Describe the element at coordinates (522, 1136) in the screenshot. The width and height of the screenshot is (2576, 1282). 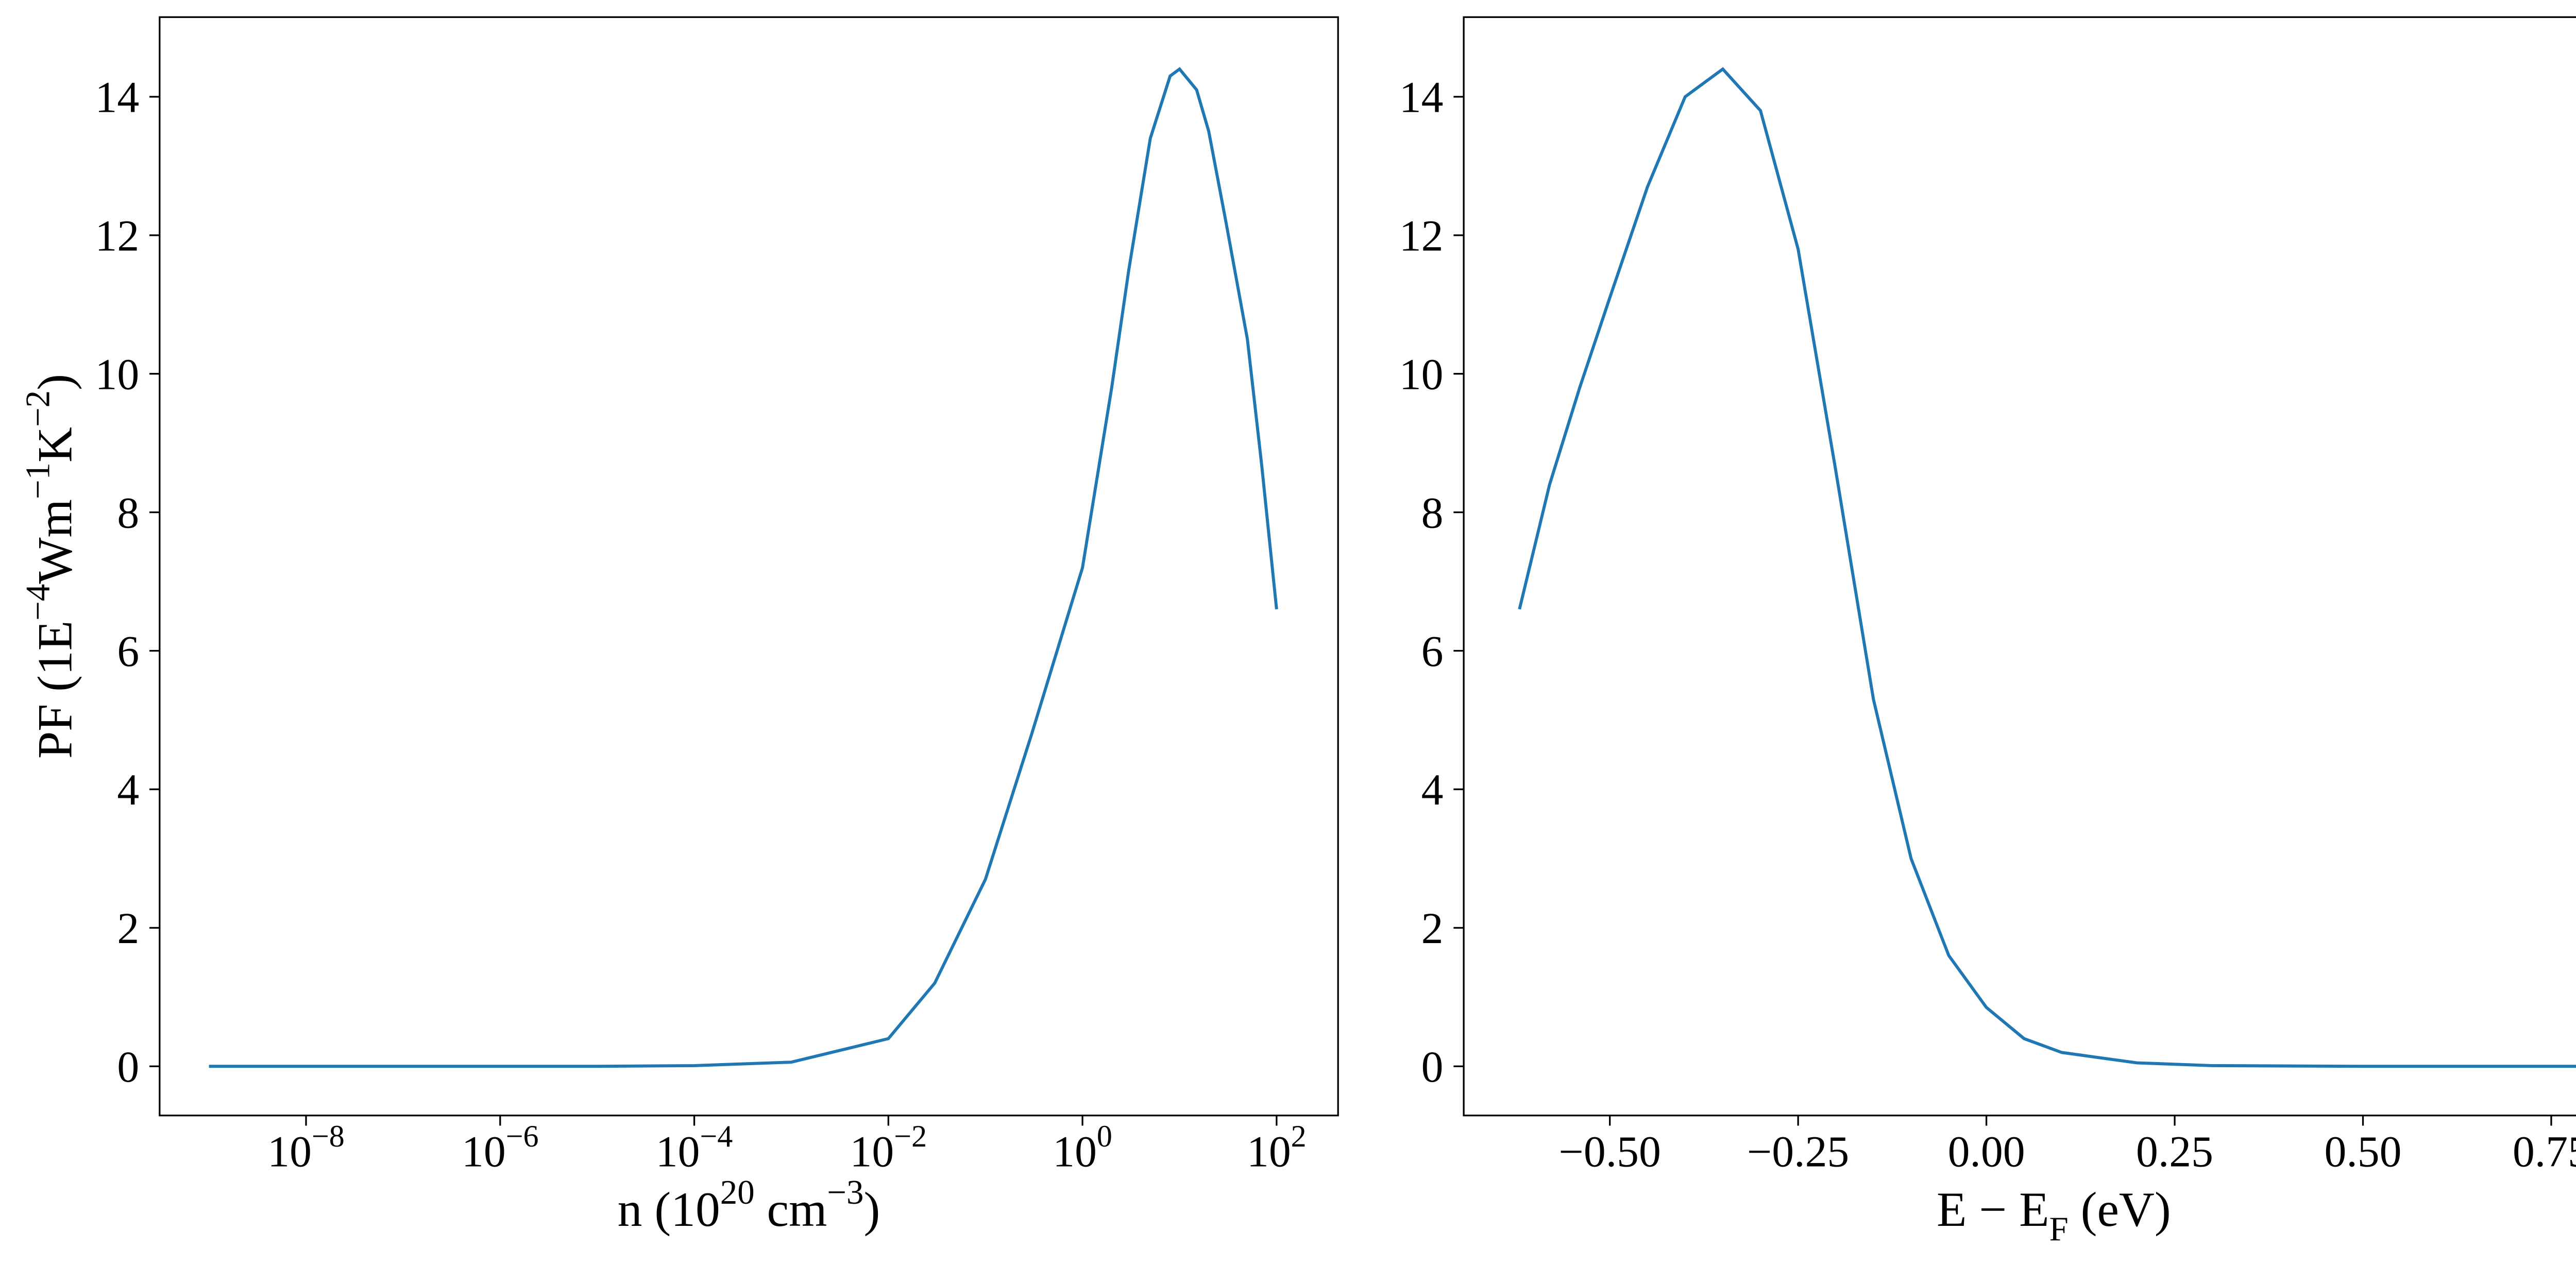
I see `script-text: −6` at that location.